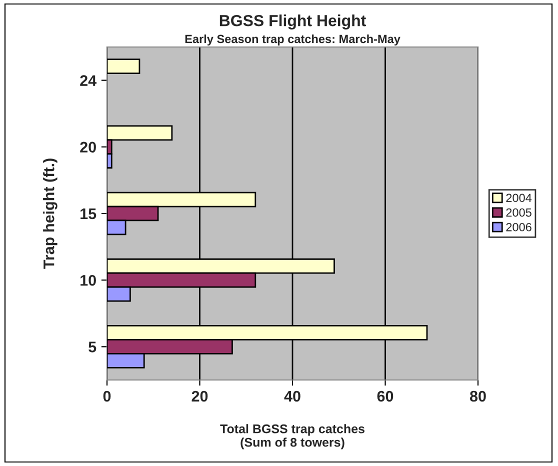 This screenshot has height=466, width=558. What do you see at coordinates (478, 396) in the screenshot?
I see `x-tick-label: 80` at bounding box center [478, 396].